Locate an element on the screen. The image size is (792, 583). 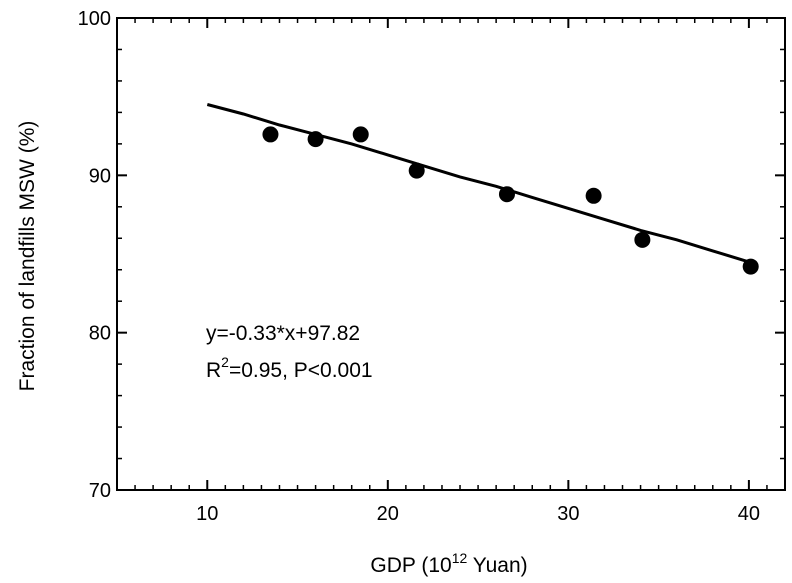
x-tick-label: 40 is located at coordinates (749, 514).